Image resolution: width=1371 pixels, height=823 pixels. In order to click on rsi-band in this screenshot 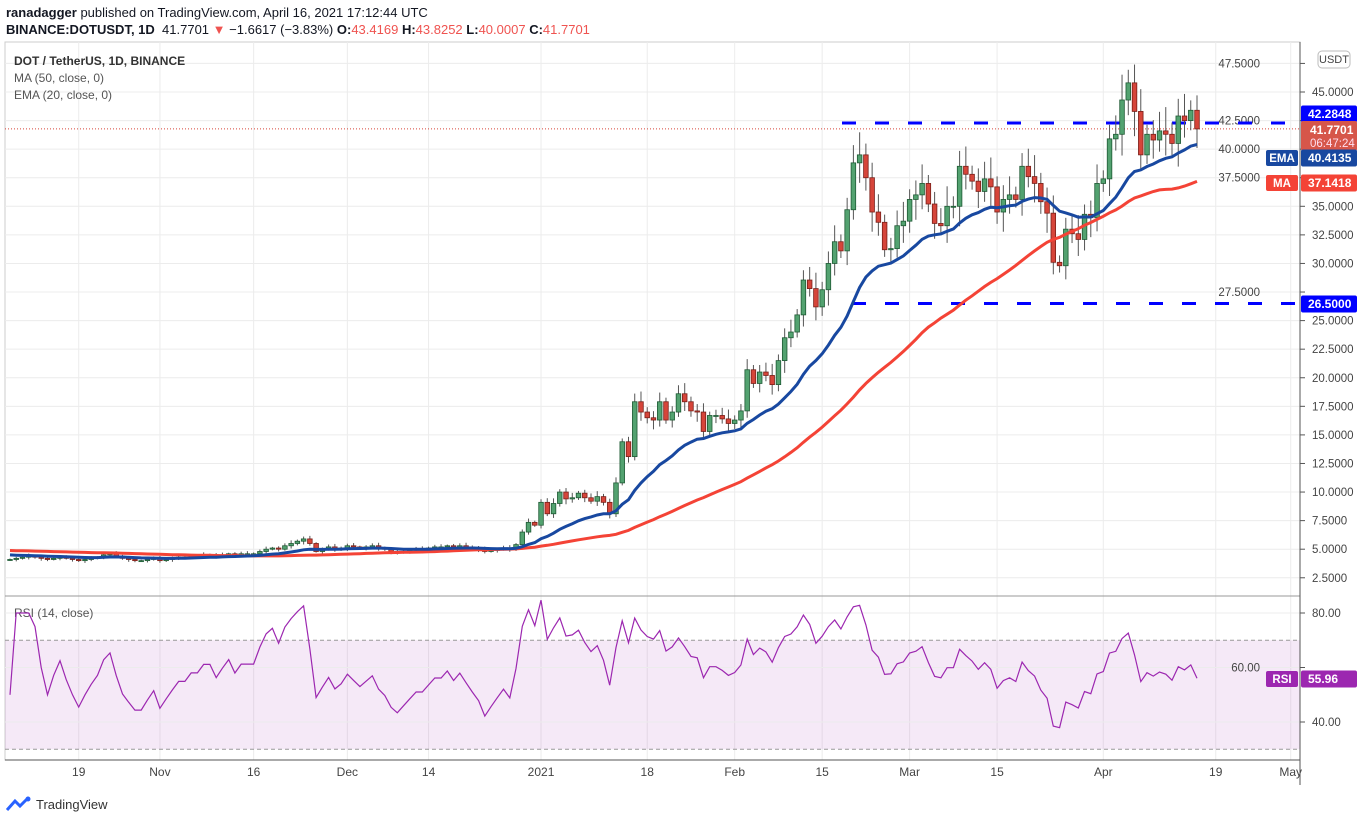, I will do `click(652, 695)`.